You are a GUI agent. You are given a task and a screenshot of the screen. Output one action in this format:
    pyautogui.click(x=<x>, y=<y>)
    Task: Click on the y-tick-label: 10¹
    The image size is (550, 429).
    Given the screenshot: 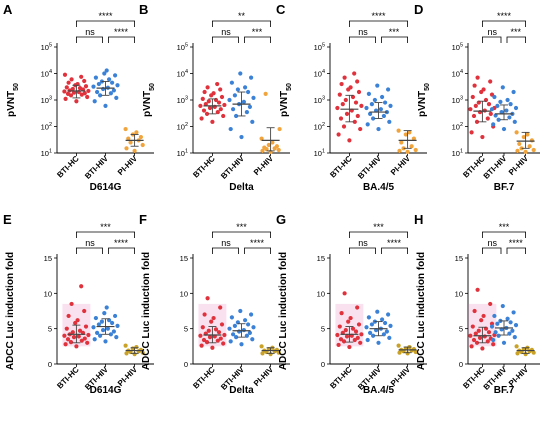 What is the action you would take?
    pyautogui.click(x=46, y=154)
    